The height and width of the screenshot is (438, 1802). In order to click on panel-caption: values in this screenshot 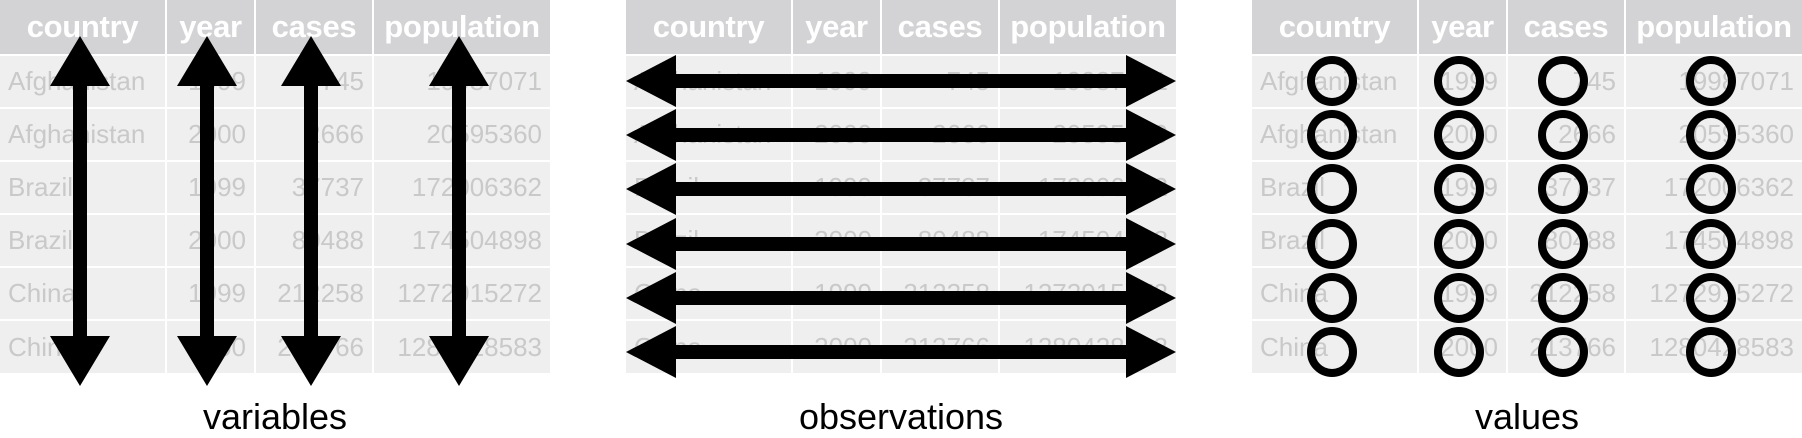, I will do `click(1527, 416)`.